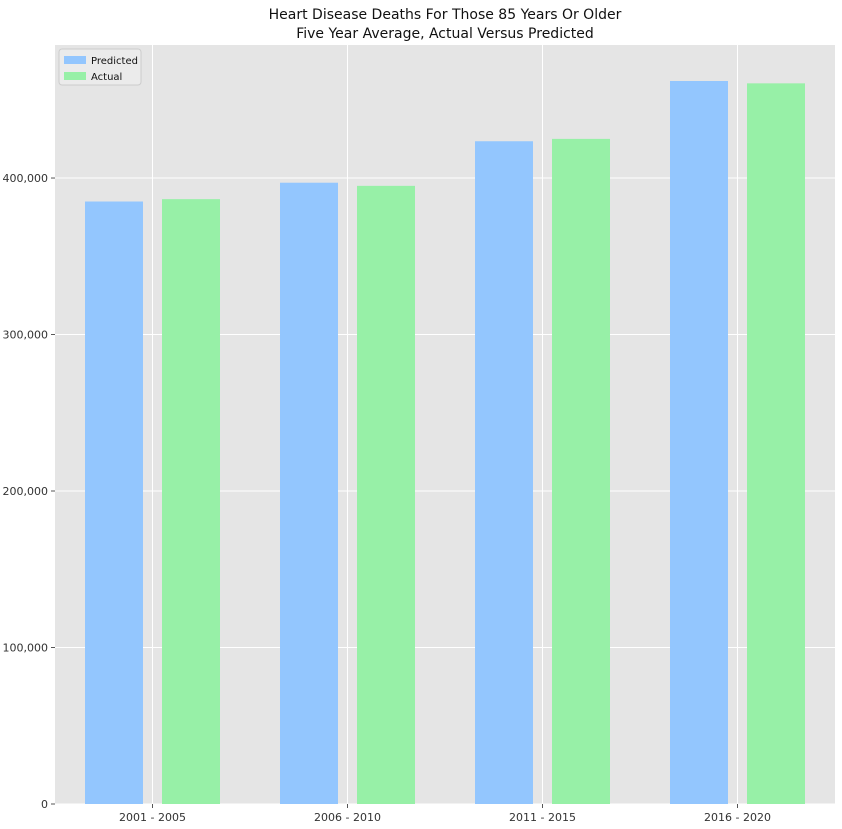  Describe the element at coordinates (26, 648) in the screenshot. I see `y-tick-label: 100,000` at that location.